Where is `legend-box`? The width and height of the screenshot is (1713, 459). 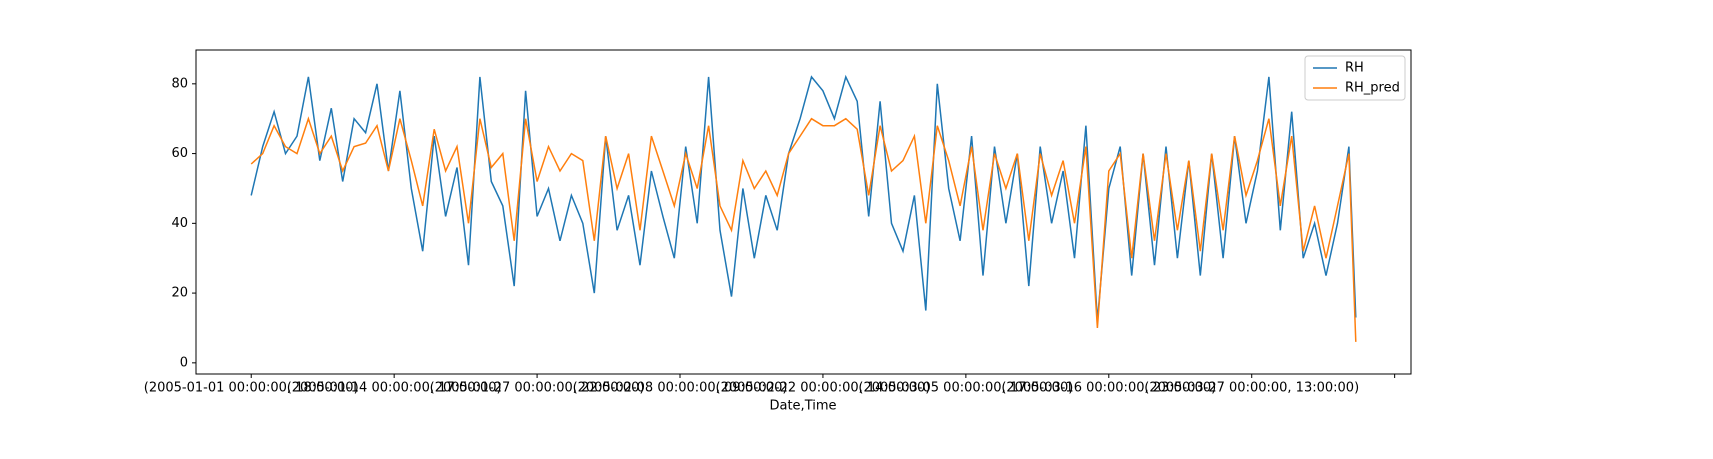 legend-box is located at coordinates (1355, 78).